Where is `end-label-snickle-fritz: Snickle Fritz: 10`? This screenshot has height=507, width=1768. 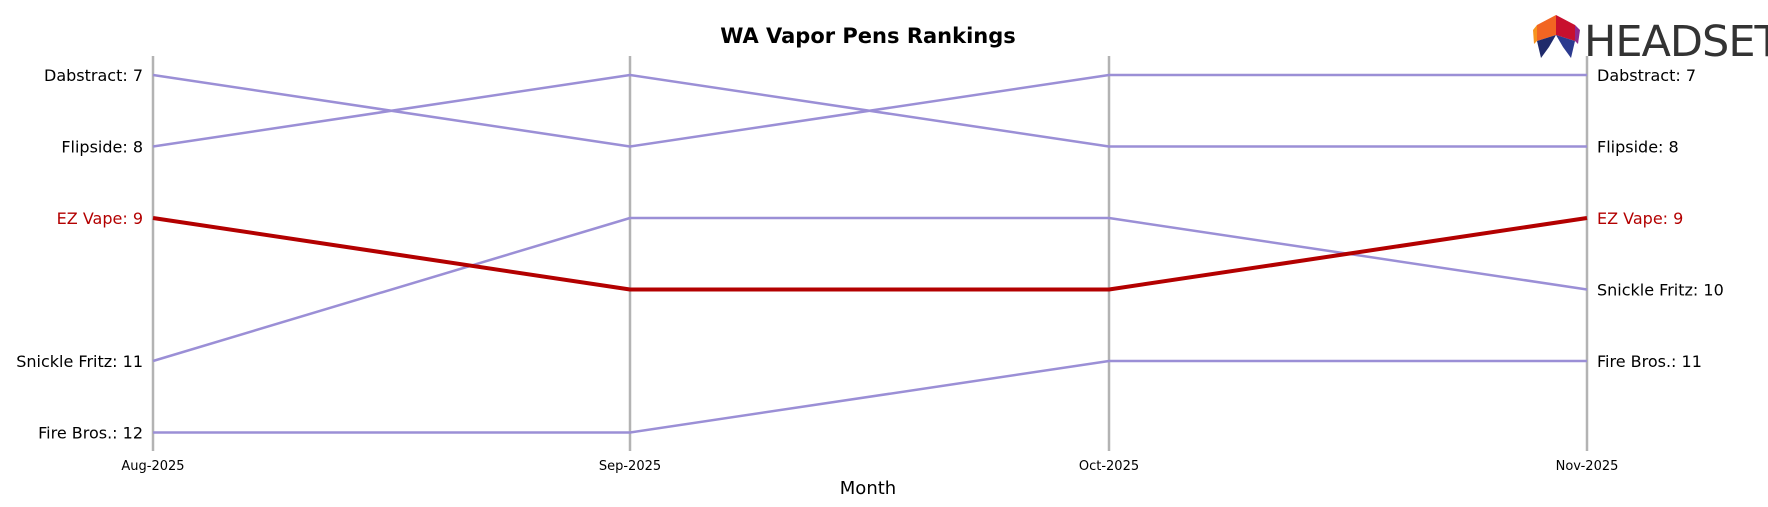
end-label-snickle-fritz: Snickle Fritz: 10 is located at coordinates (1660, 290).